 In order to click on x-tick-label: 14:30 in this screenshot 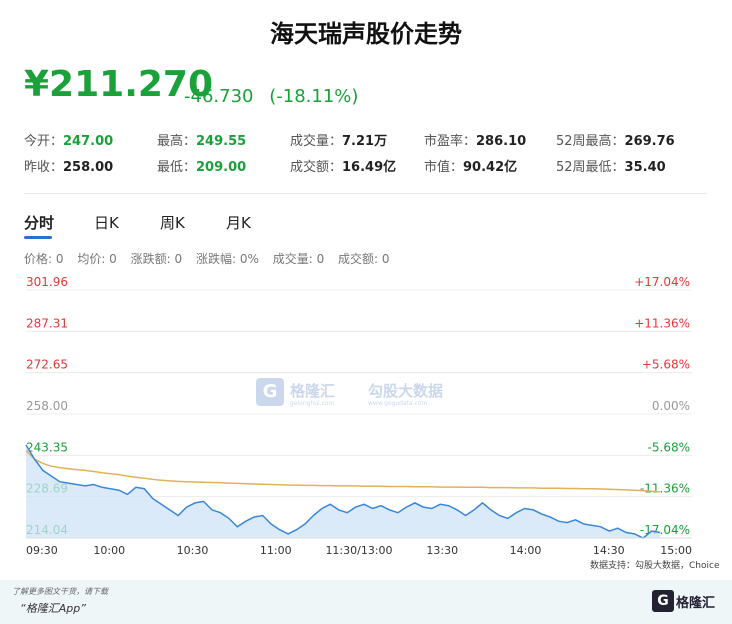, I will do `click(609, 550)`.